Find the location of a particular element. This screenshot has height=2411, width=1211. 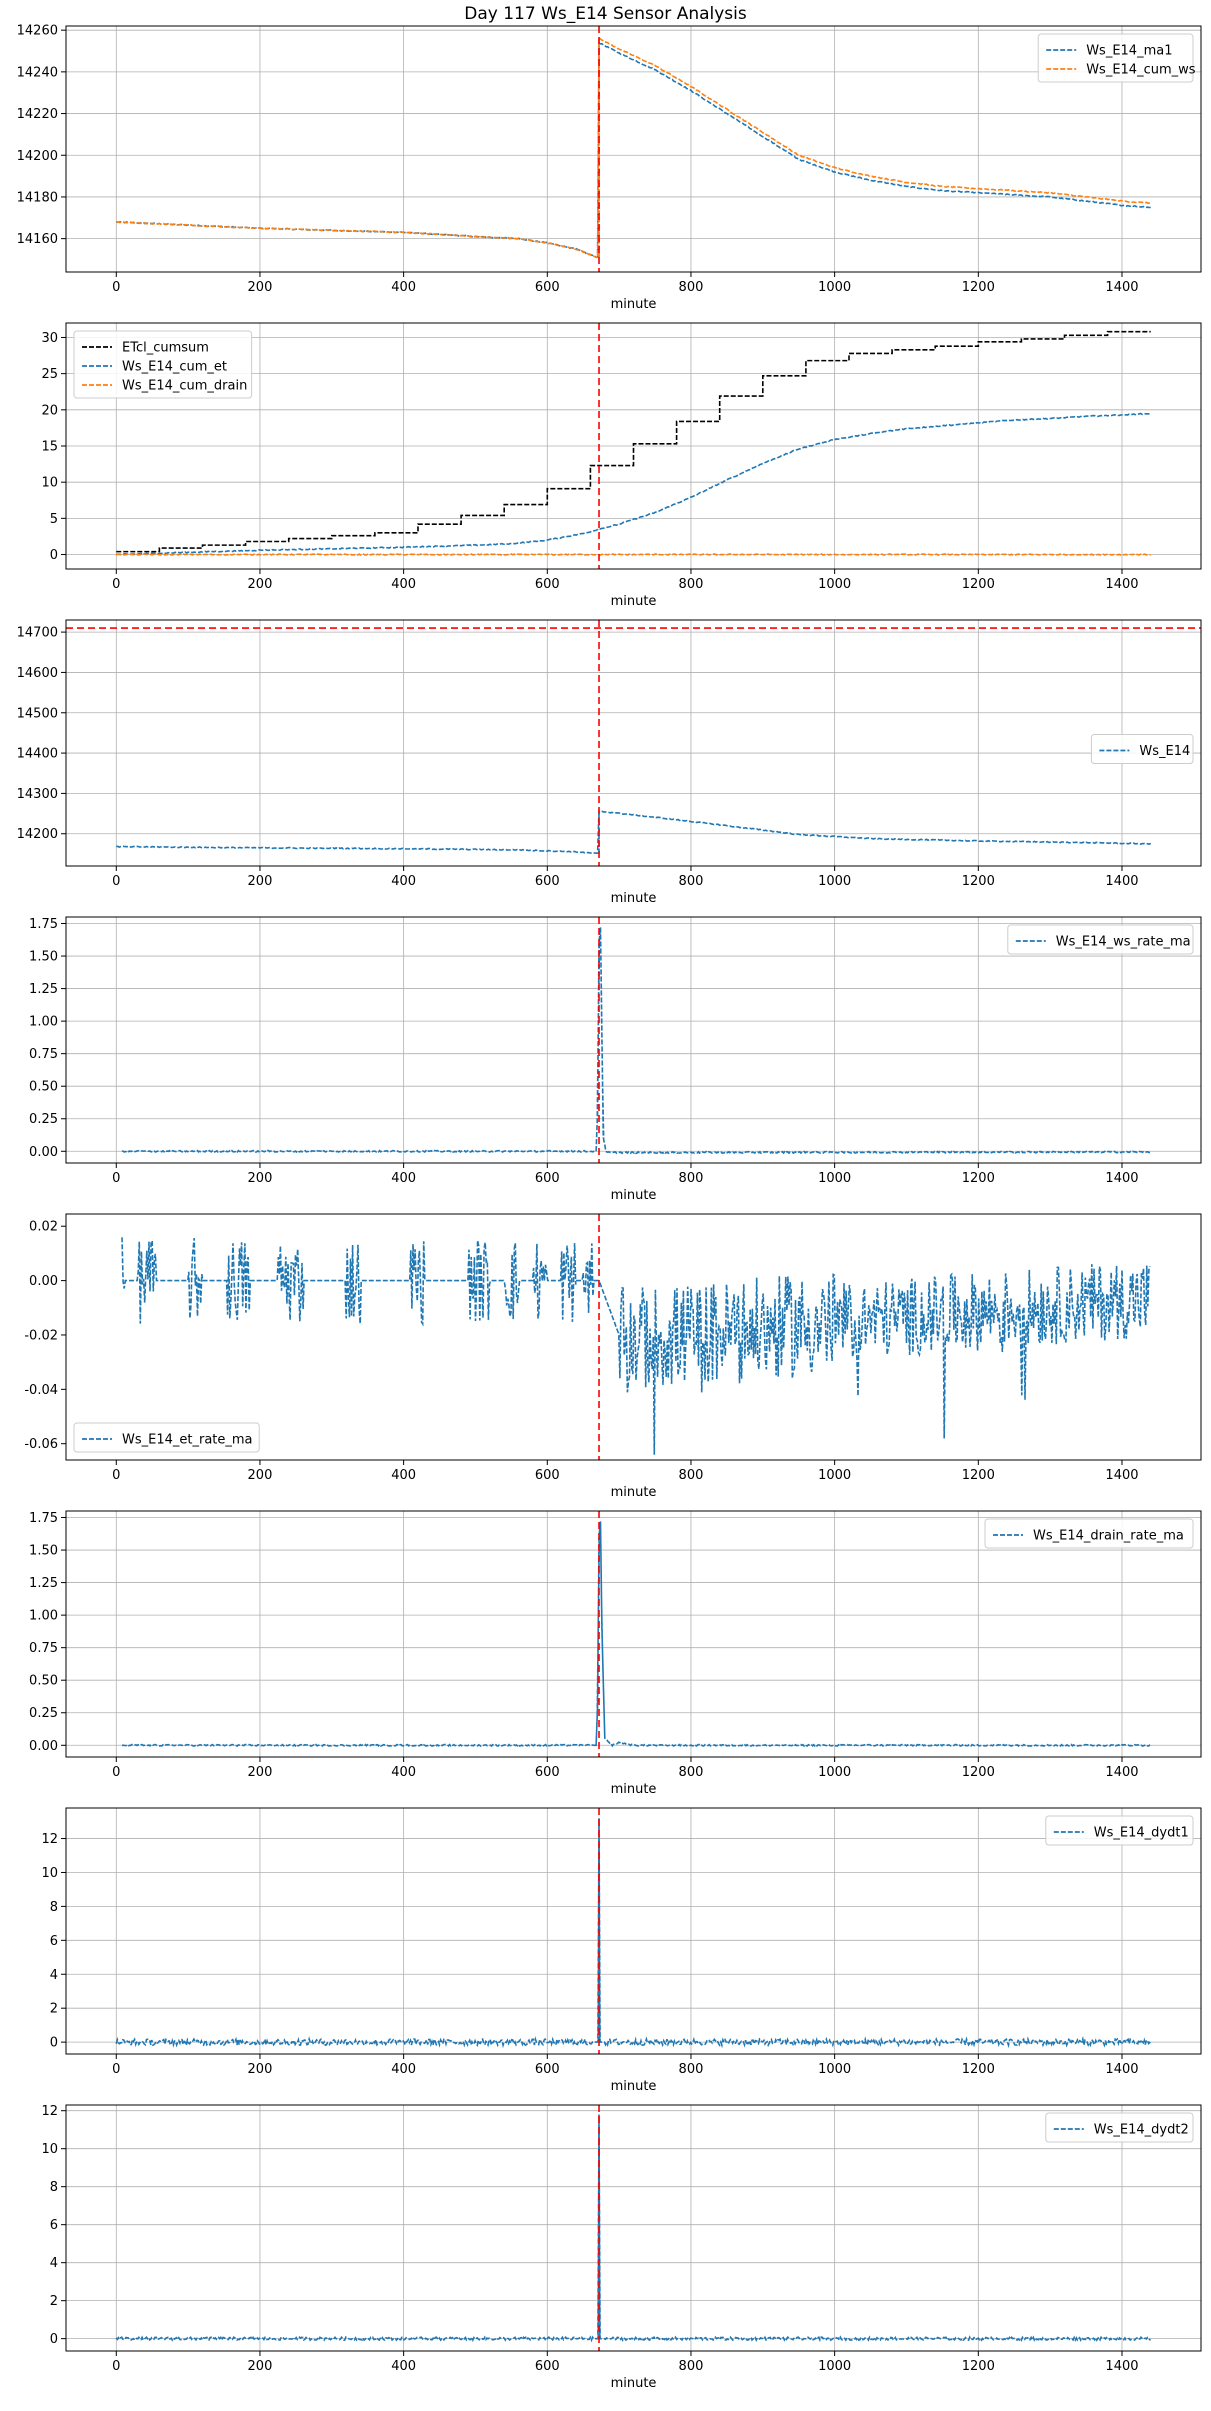

legend: Ws_E14_et_rate_ma is located at coordinates (166, 1437).